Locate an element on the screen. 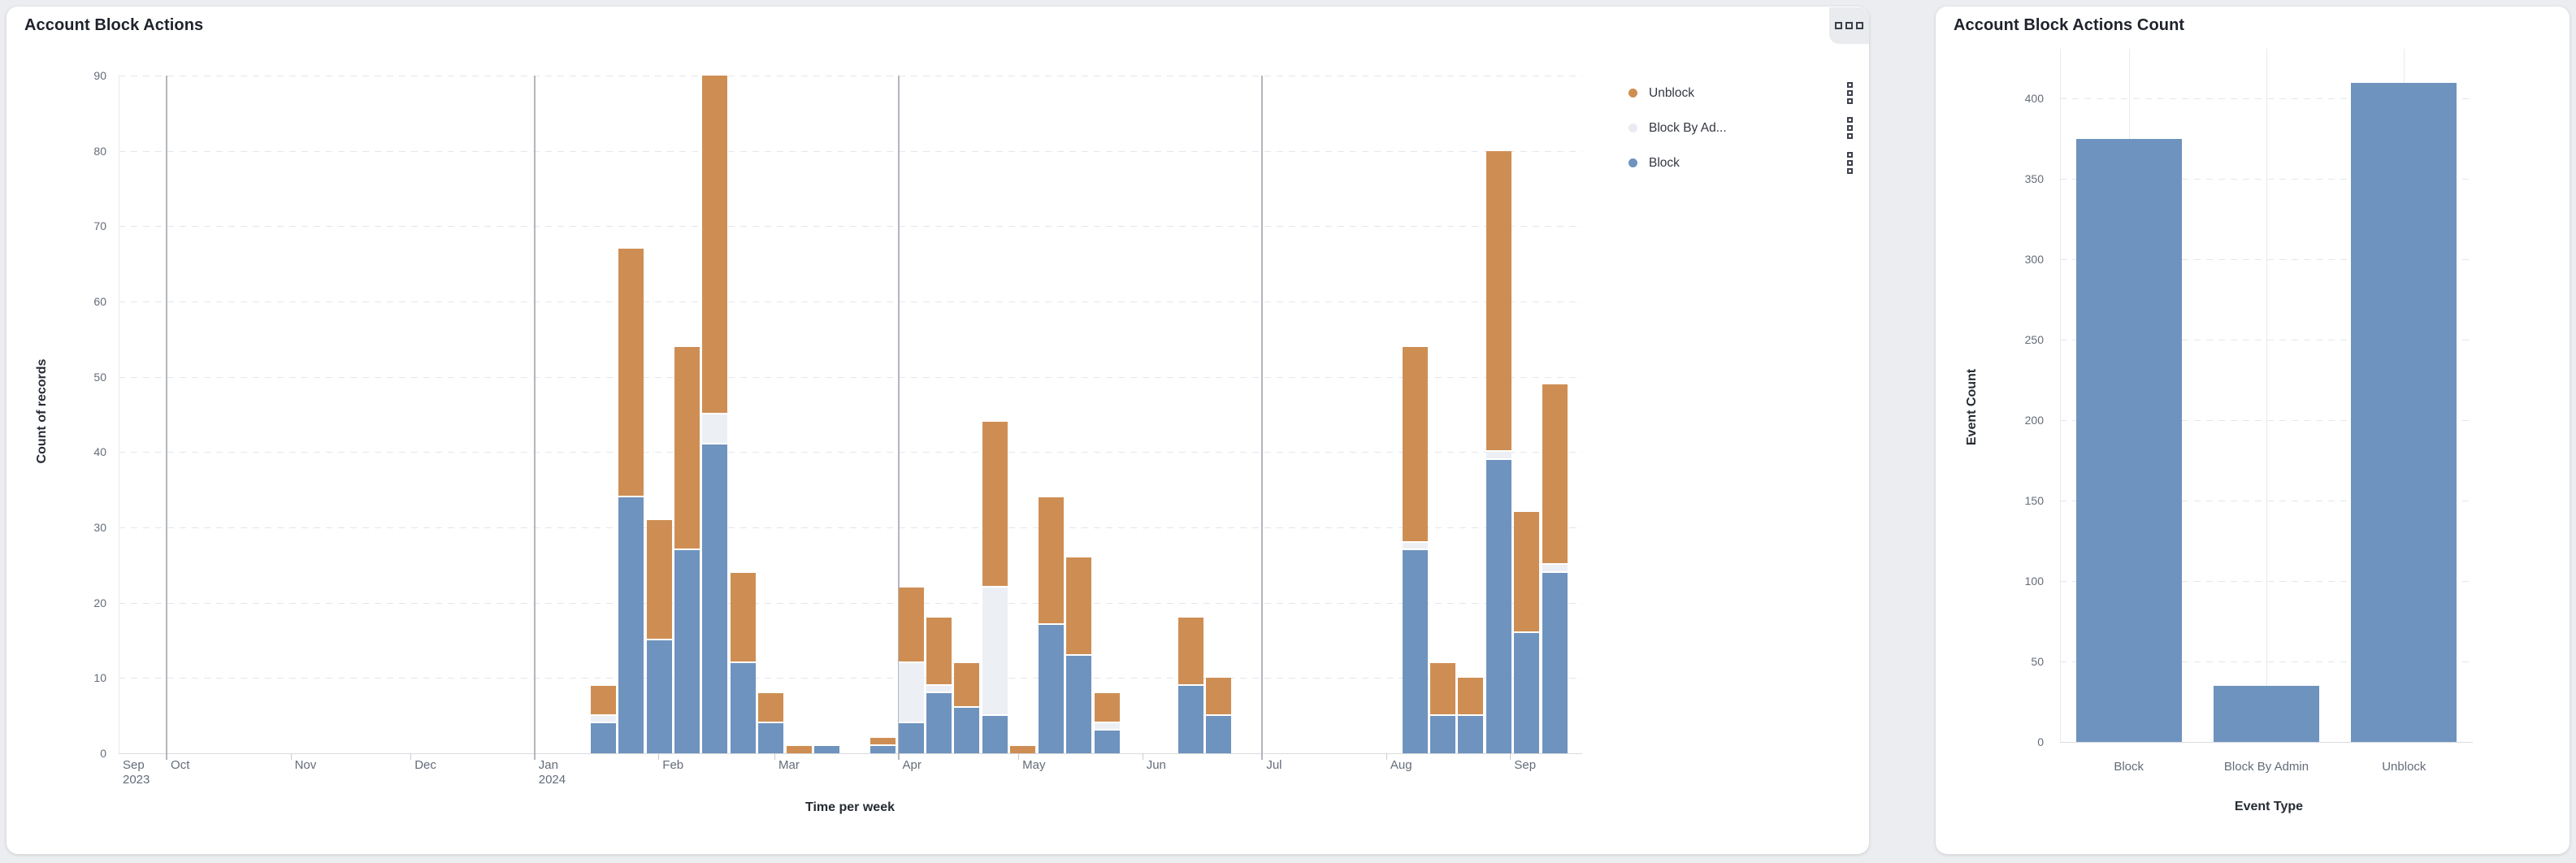 The height and width of the screenshot is (863, 2576). y-tick-label: 50 is located at coordinates (100, 377).